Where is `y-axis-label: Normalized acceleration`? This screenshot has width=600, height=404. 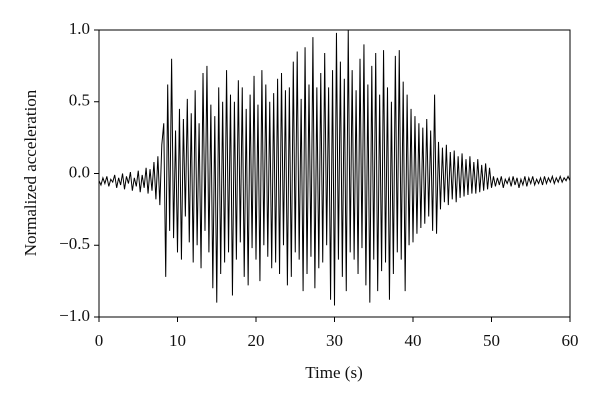
y-axis-label: Normalized acceleration is located at coordinates (30, 172).